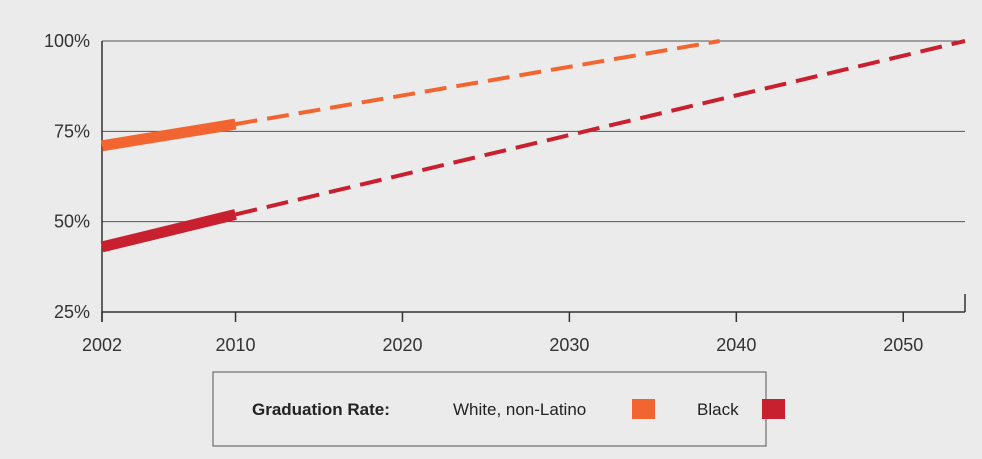 The width and height of the screenshot is (982, 459). Describe the element at coordinates (477, 83) in the screenshot. I see `projected-line-white` at that location.